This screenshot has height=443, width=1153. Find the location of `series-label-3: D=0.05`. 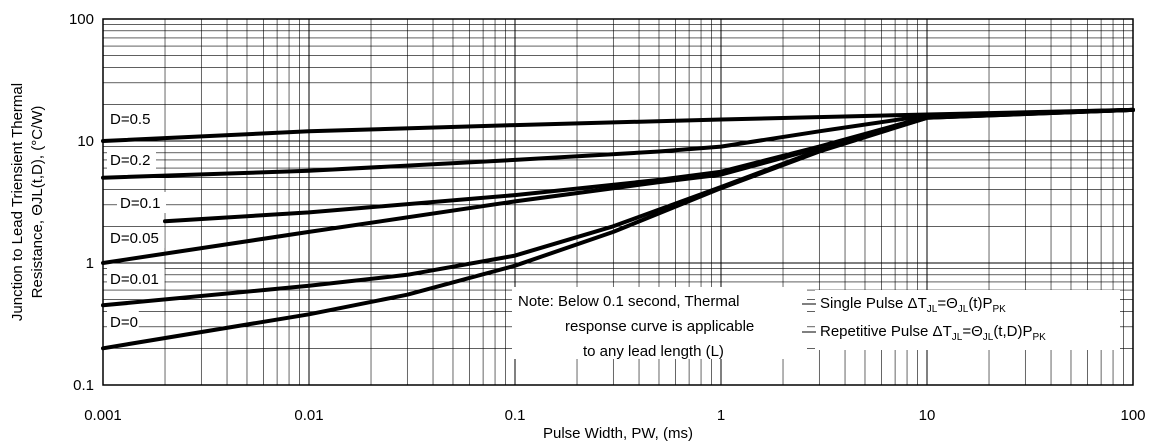

series-label-3: D=0.05 is located at coordinates (134, 238).